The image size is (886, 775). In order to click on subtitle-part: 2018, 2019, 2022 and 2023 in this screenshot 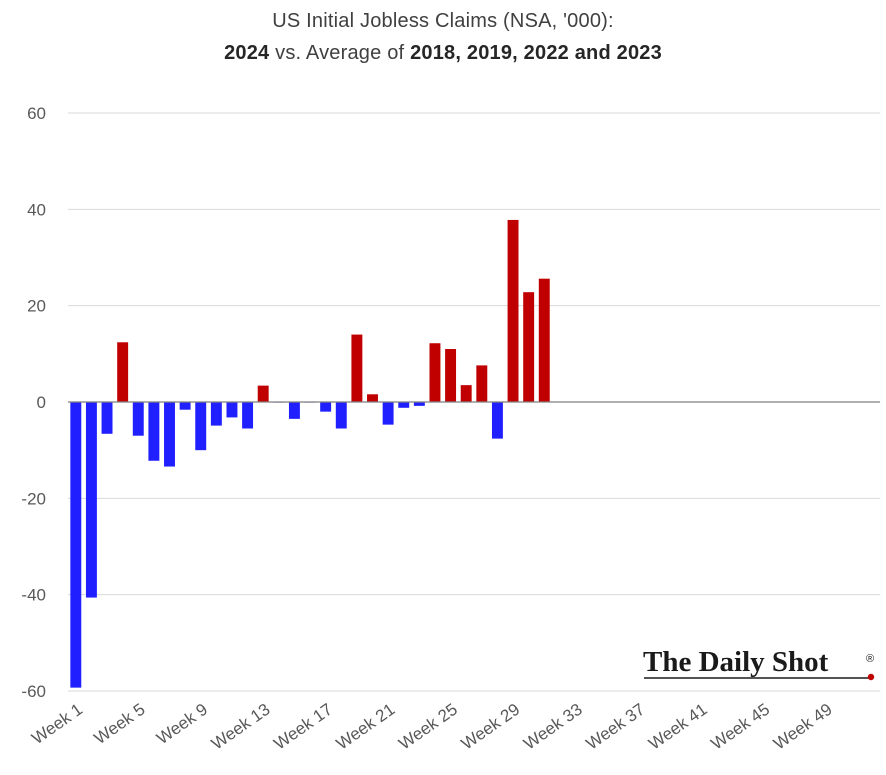, I will do `click(536, 53)`.